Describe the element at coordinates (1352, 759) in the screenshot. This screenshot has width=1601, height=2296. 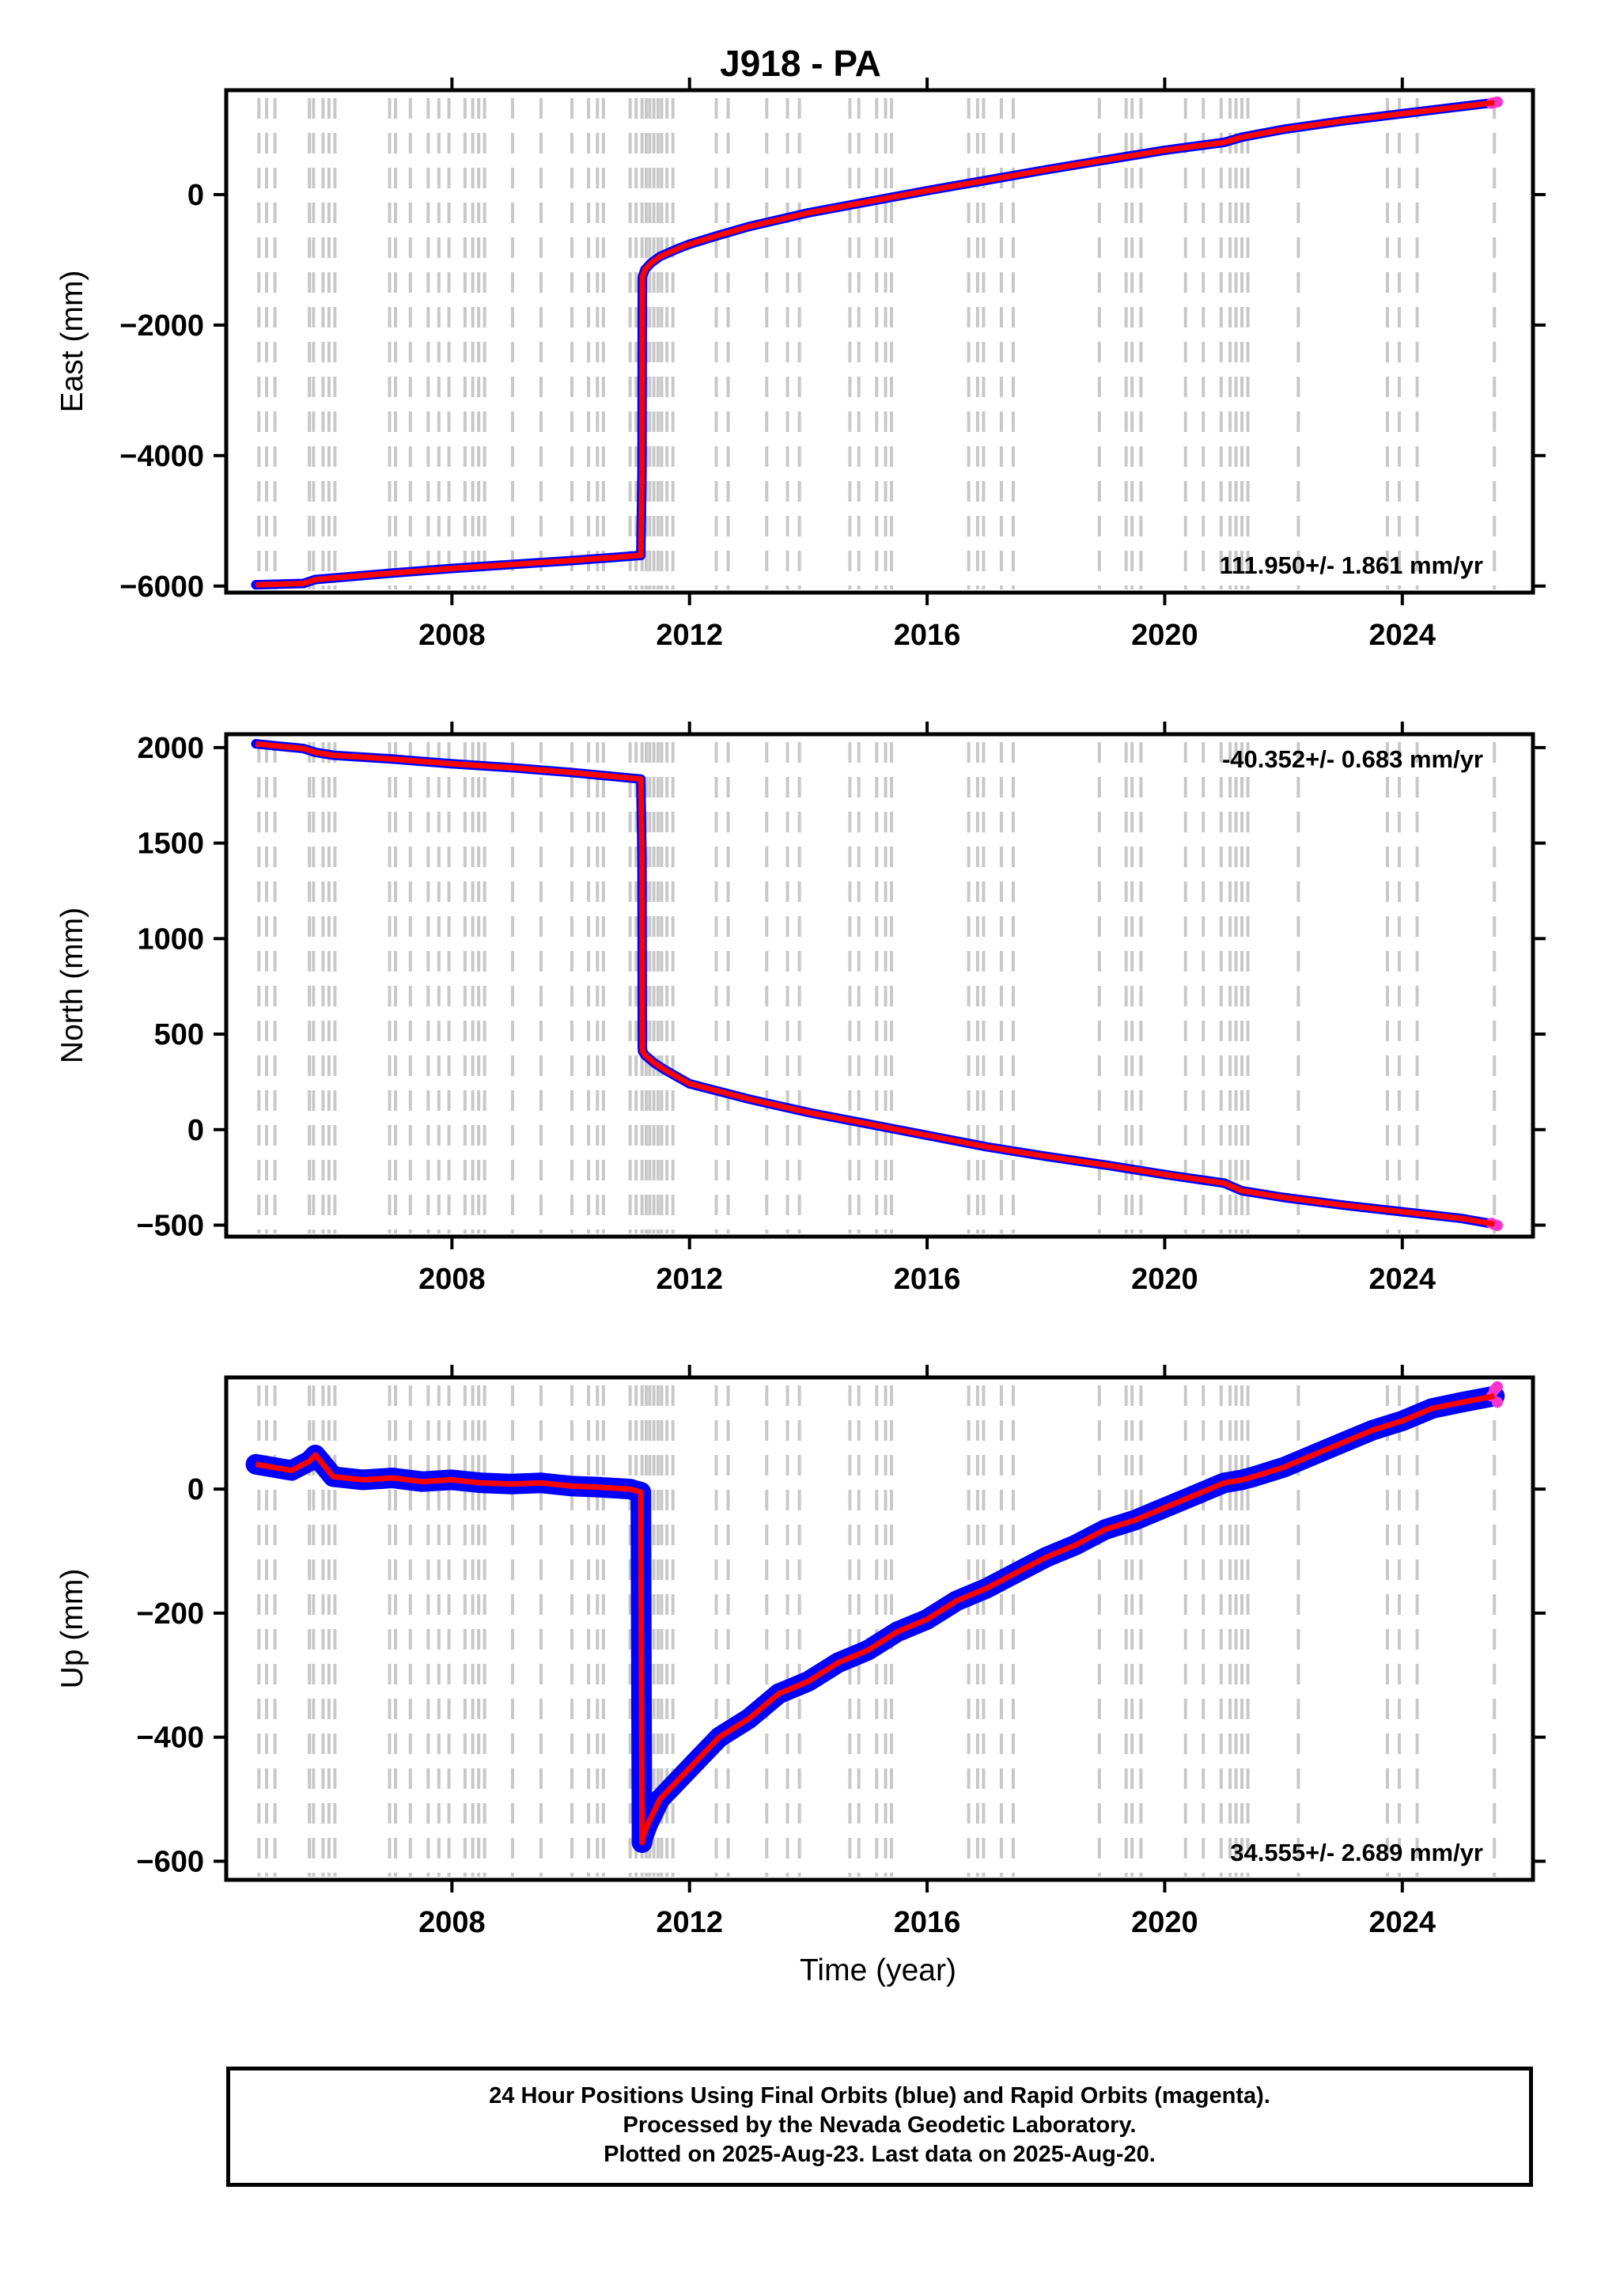
I see `rate-label: -40.352+/- 0.683 mm/yr` at that location.